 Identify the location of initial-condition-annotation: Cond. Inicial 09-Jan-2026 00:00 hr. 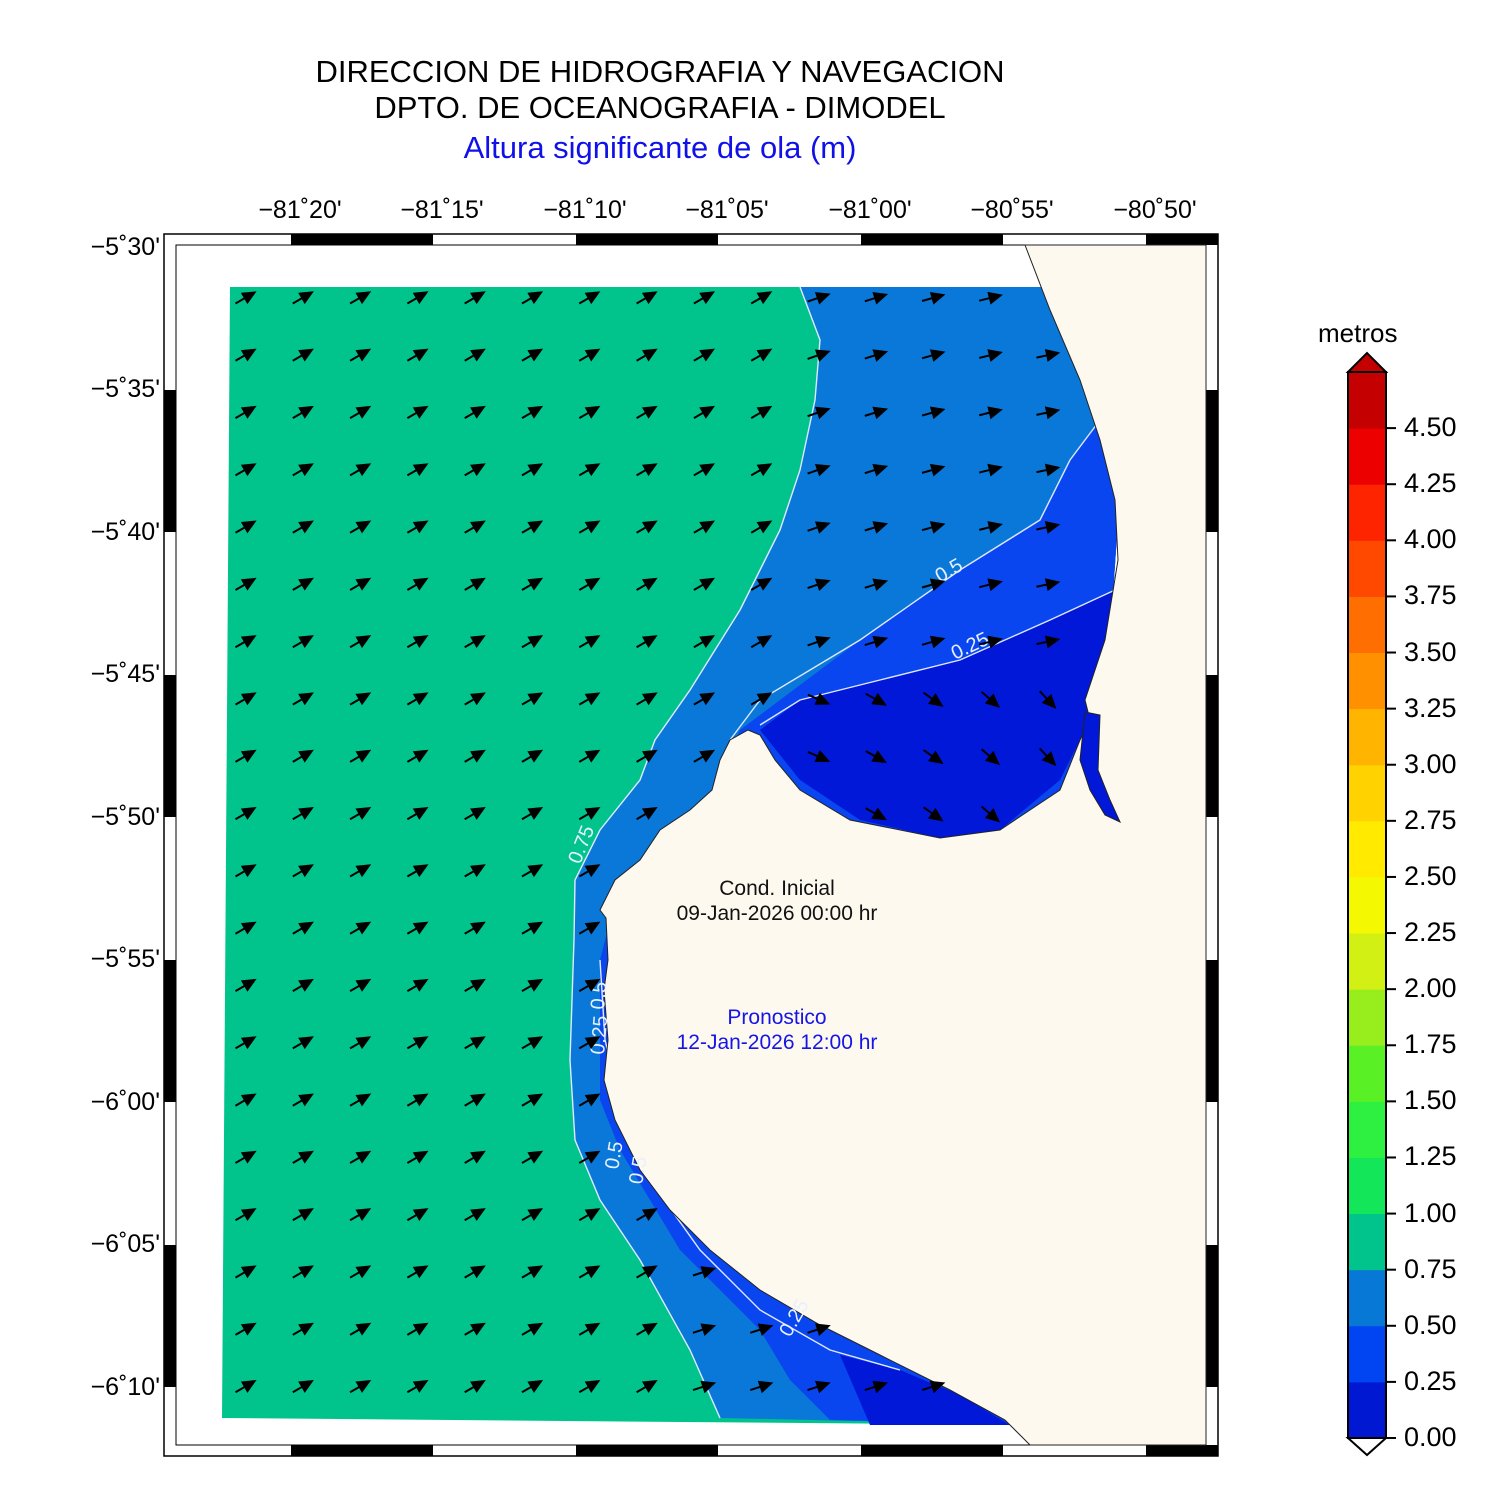
(777, 901).